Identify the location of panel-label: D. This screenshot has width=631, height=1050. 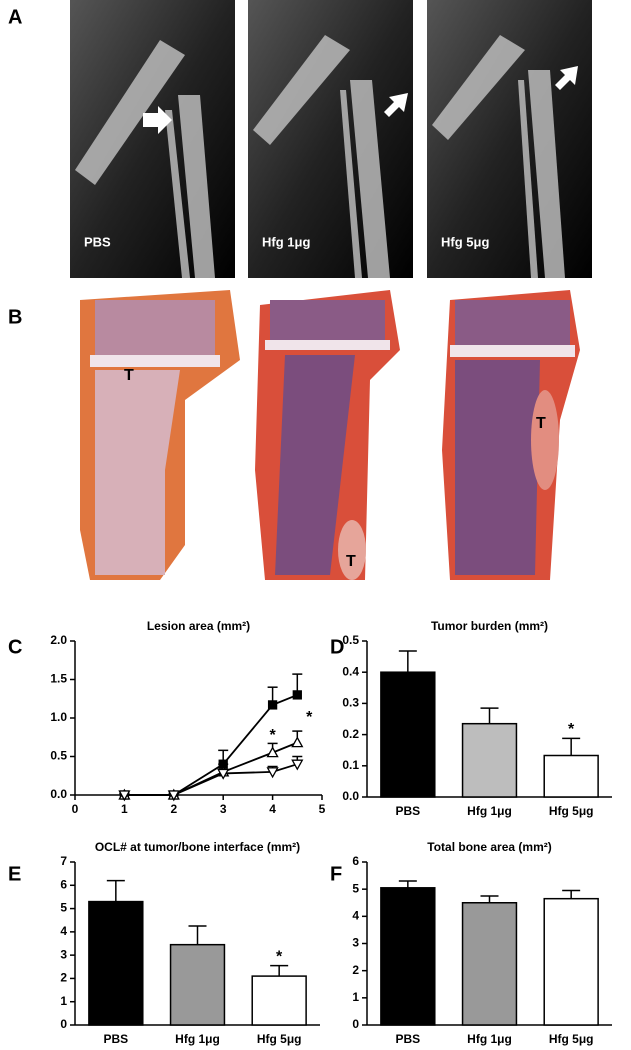
(337, 647).